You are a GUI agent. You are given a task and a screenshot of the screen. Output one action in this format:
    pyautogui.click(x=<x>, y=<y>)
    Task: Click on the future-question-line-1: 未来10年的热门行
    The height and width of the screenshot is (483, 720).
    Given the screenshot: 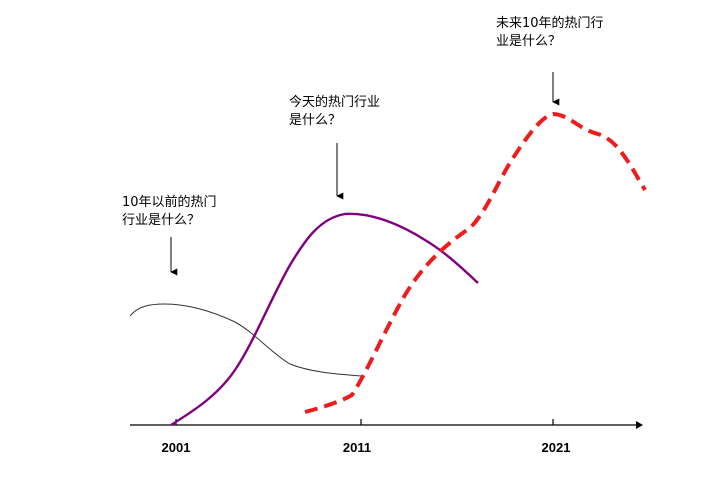 What is the action you would take?
    pyautogui.click(x=550, y=23)
    